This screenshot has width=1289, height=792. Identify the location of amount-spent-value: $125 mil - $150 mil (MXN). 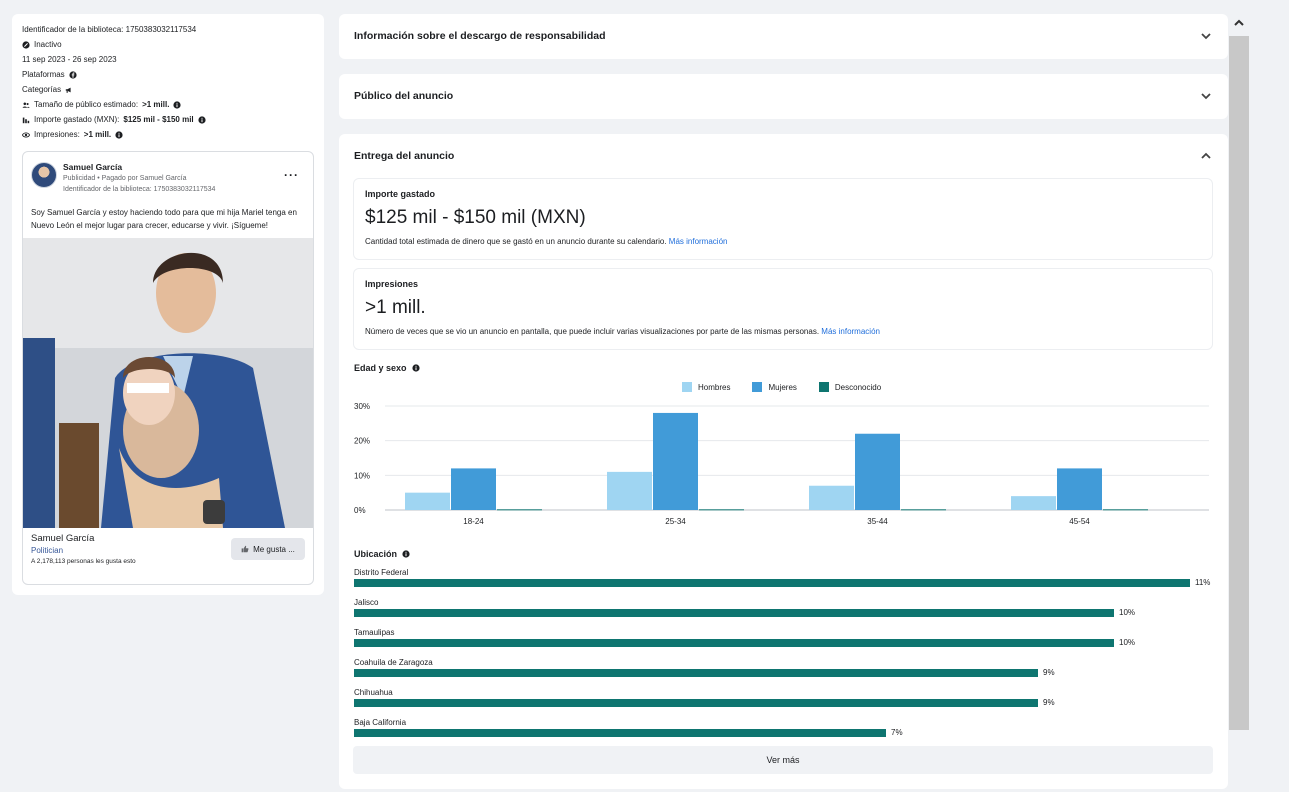
(475, 217).